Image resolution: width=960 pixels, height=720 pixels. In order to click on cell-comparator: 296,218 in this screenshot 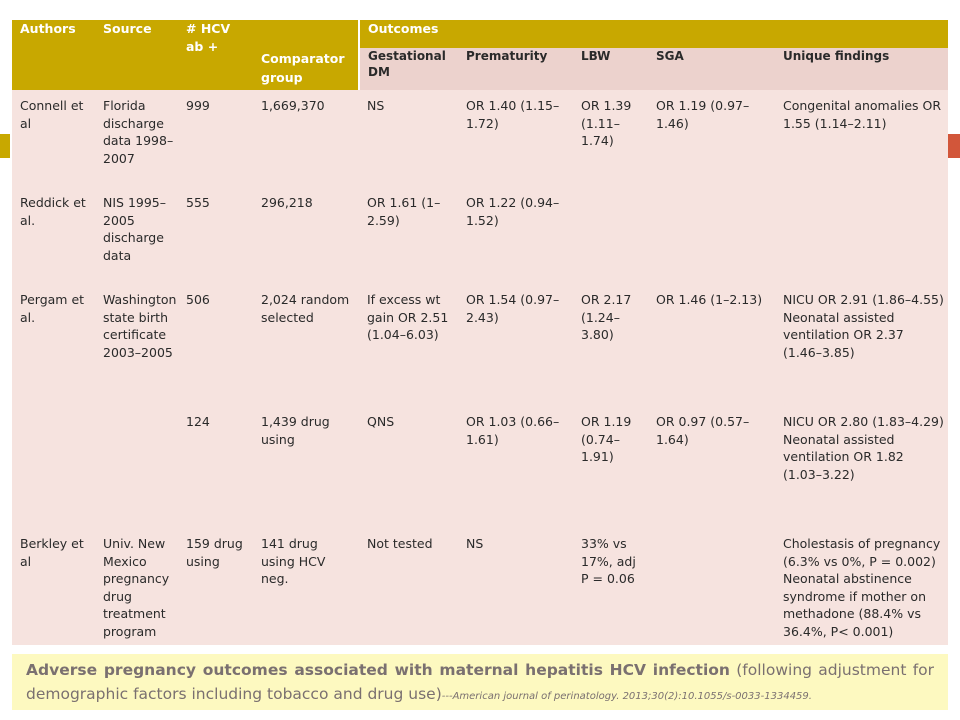, I will do `click(306, 235)`.